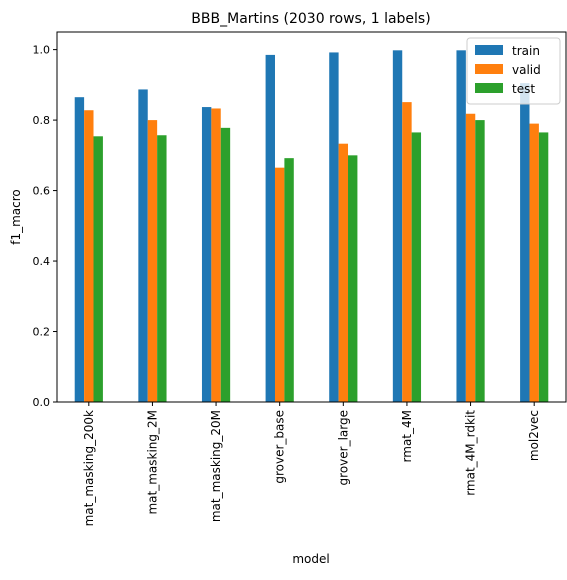 The width and height of the screenshot is (567, 580). What do you see at coordinates (89, 256) in the screenshot?
I see `bar-valid-mat_masking_200k` at bounding box center [89, 256].